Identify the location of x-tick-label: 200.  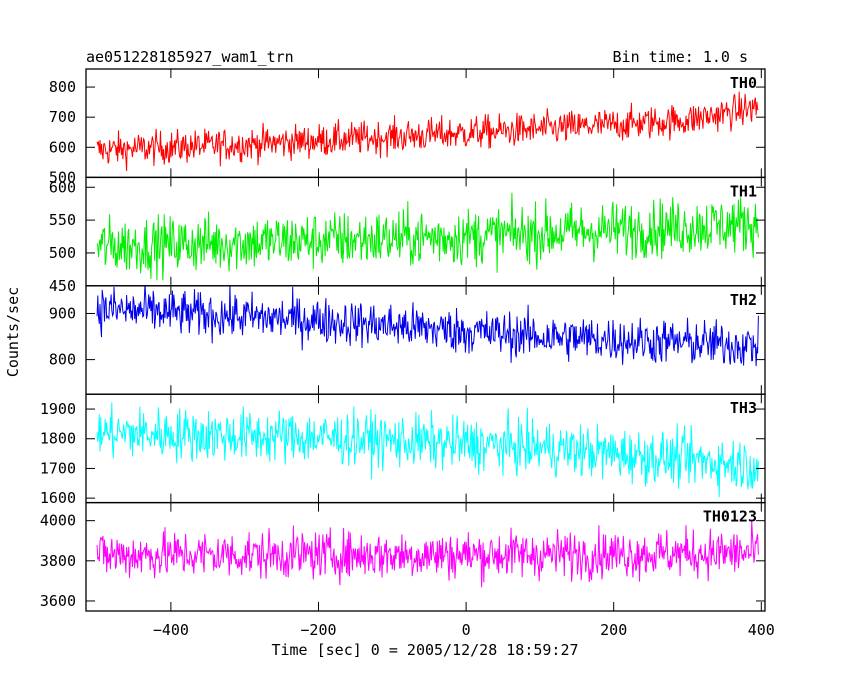
(613, 630).